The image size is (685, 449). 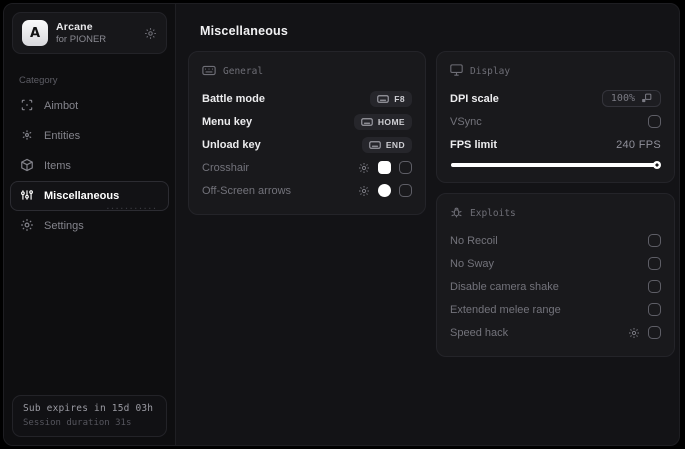 What do you see at coordinates (307, 98) in the screenshot?
I see `battle-mode-row: Battle mode F8` at bounding box center [307, 98].